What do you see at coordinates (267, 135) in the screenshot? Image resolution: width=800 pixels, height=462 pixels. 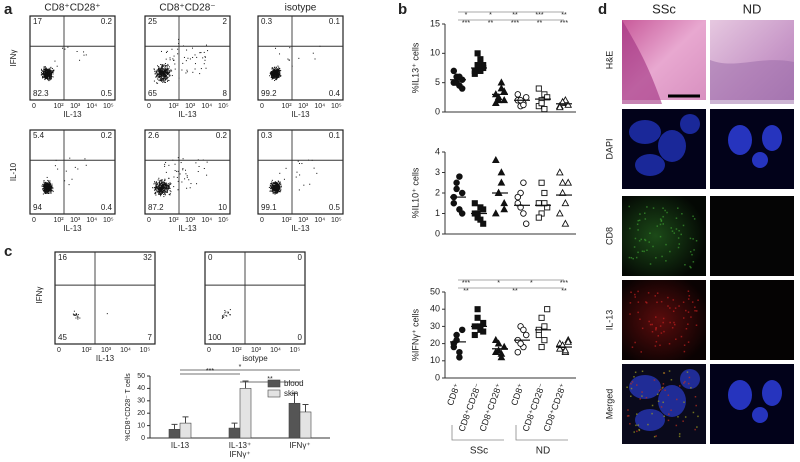 I see `quadrant-value: 0.3` at bounding box center [267, 135].